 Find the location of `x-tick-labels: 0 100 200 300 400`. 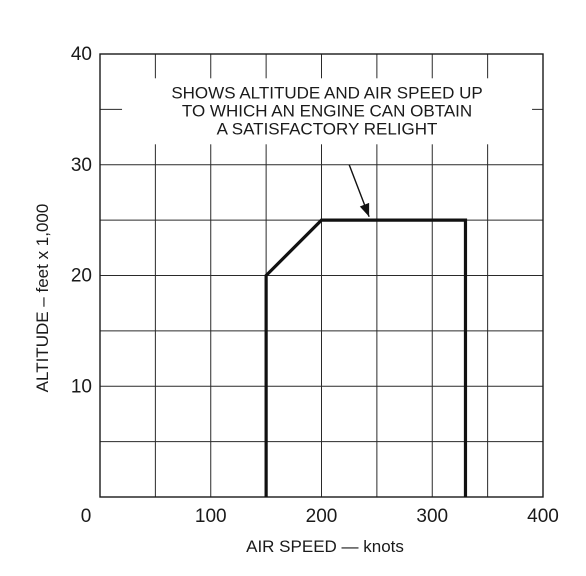

x-tick-labels: 0 100 200 300 400 is located at coordinates (320, 516).